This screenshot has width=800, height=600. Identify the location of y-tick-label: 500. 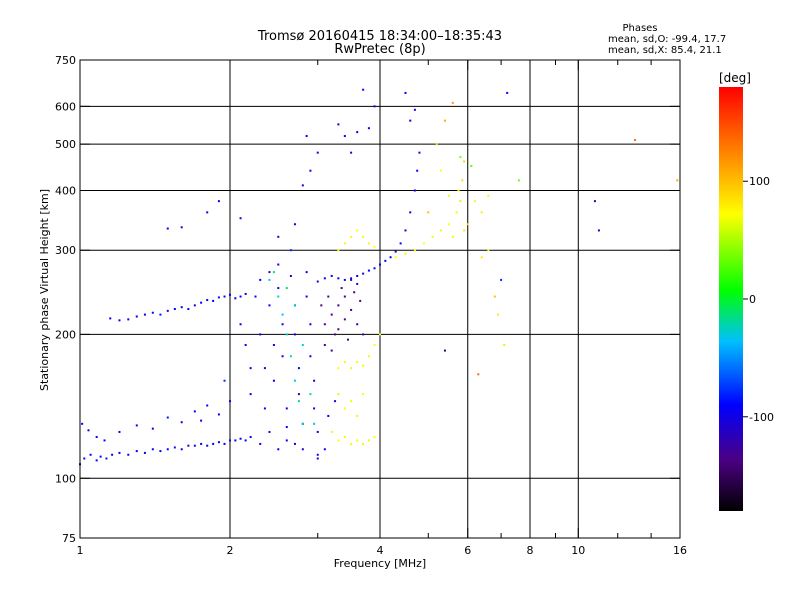
(65, 144).